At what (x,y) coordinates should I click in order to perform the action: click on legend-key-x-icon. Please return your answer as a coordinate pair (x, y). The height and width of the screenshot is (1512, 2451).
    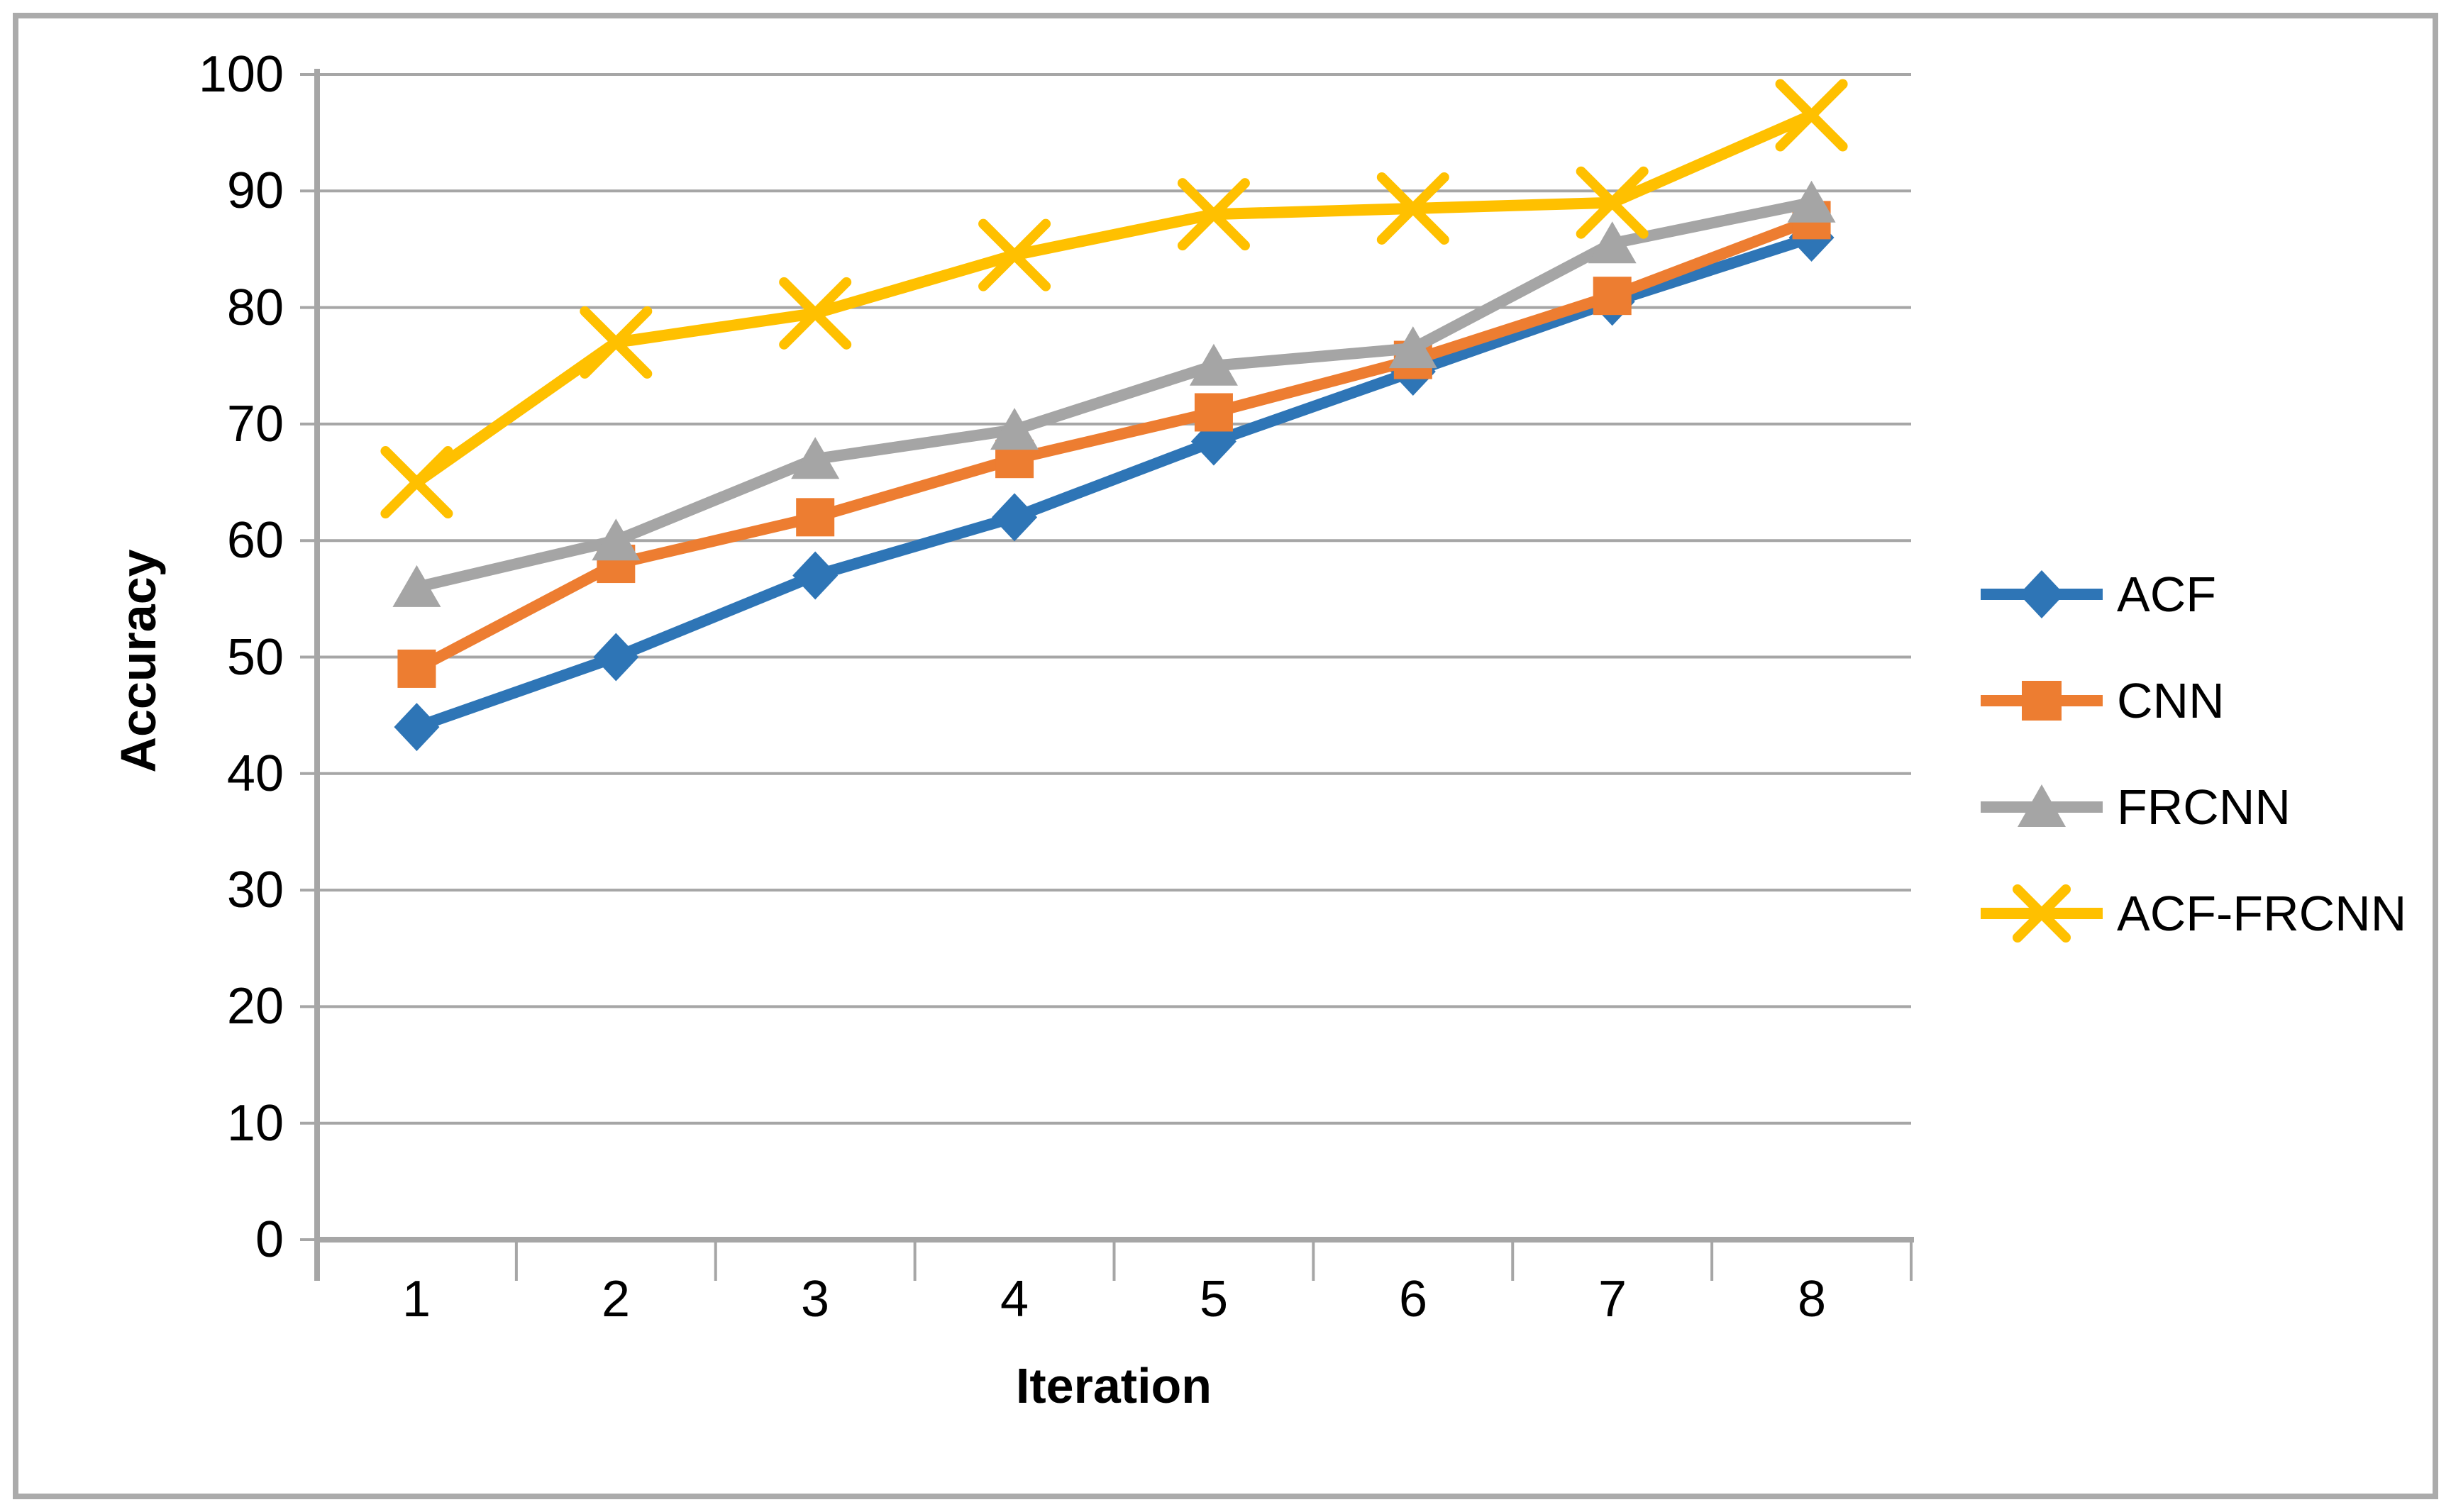
    Looking at the image, I should click on (2042, 913).